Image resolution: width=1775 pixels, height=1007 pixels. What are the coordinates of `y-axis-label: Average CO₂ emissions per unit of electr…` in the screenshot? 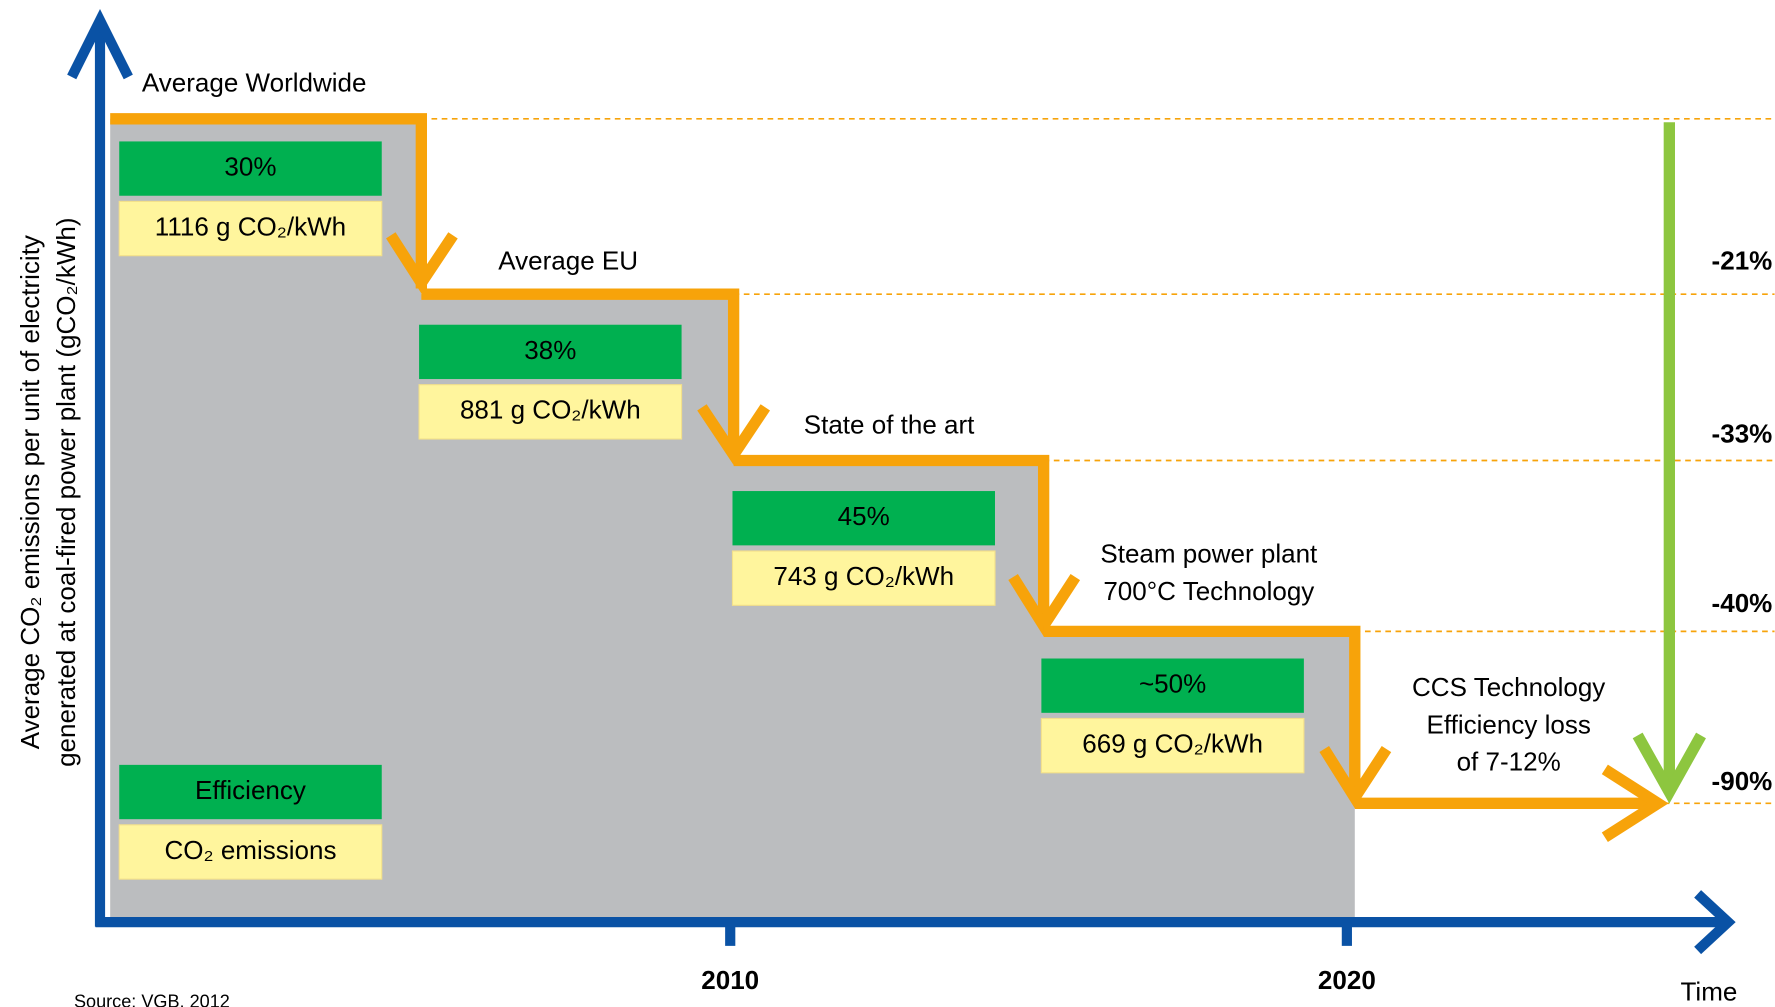 It's located at (30, 492).